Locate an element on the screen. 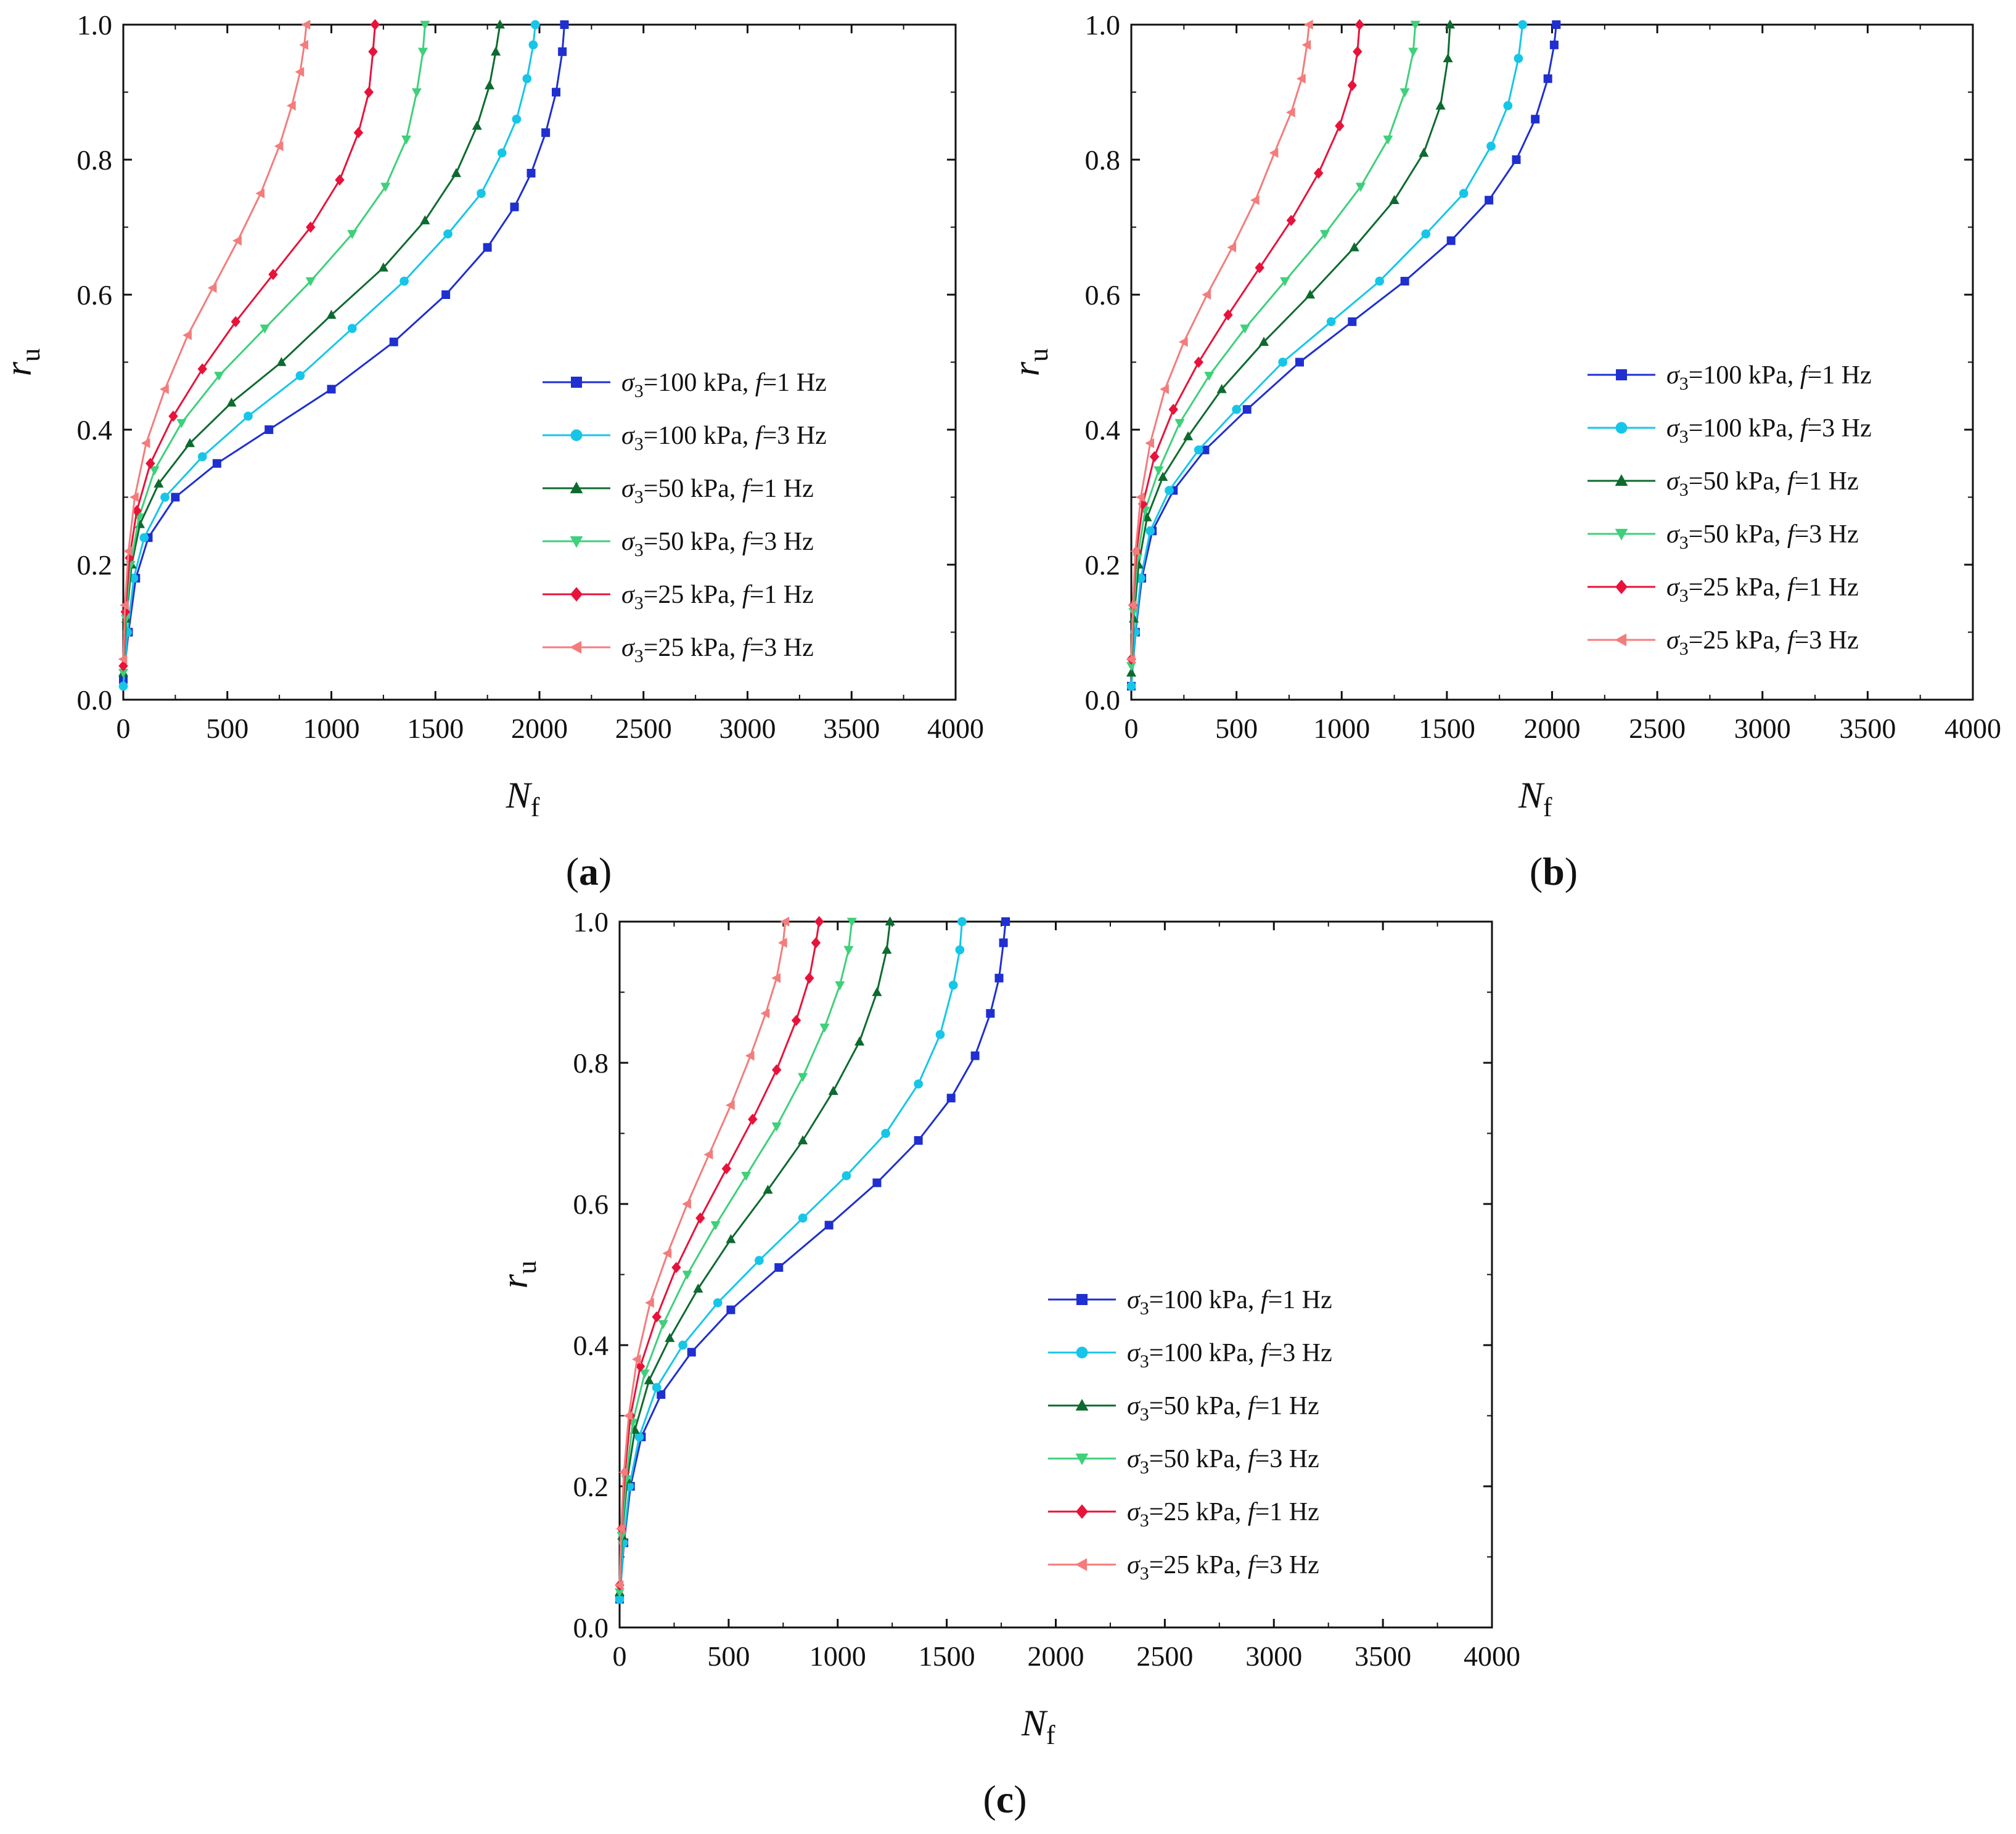  legend-label: σ3=100 kPa, f=3 Hz is located at coordinates (724, 438).